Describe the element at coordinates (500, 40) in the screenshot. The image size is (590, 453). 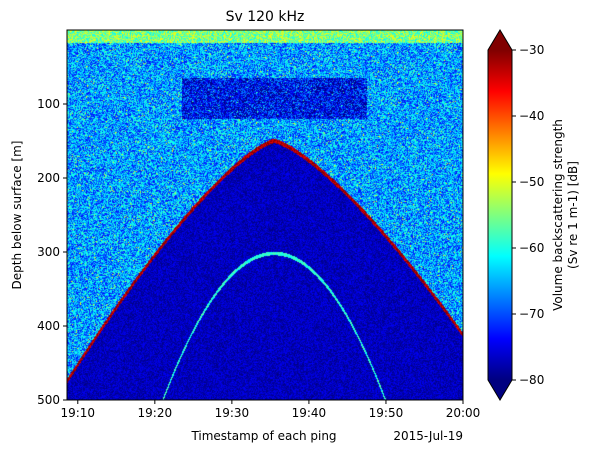
I see `colorbar-extend-top` at that location.